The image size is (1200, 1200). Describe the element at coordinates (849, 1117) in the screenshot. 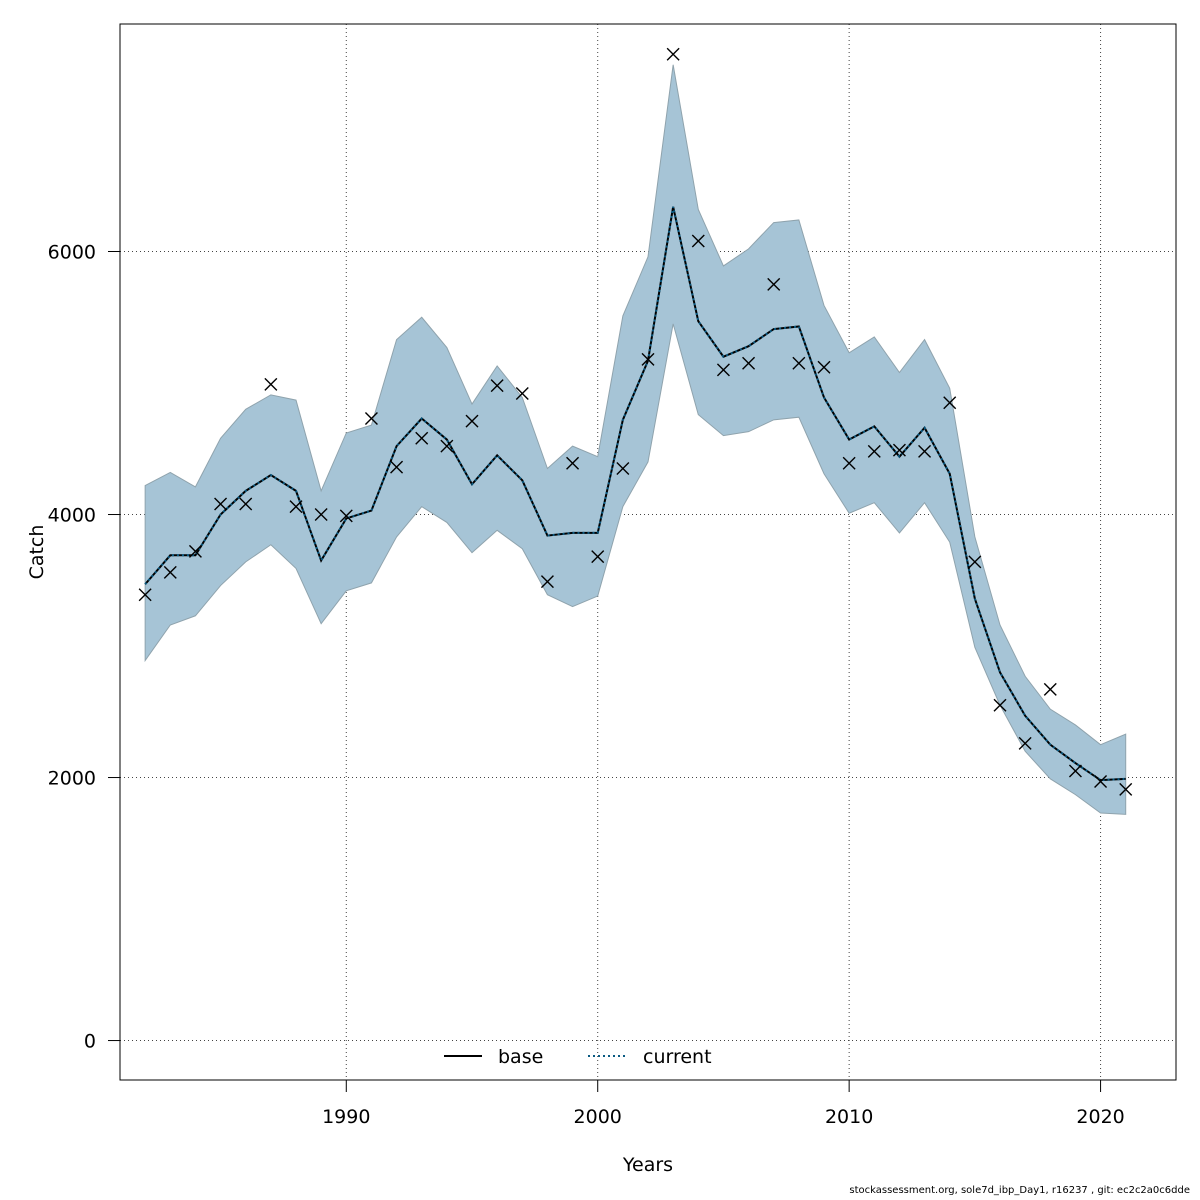

I see `x-tick-label: 2010` at that location.